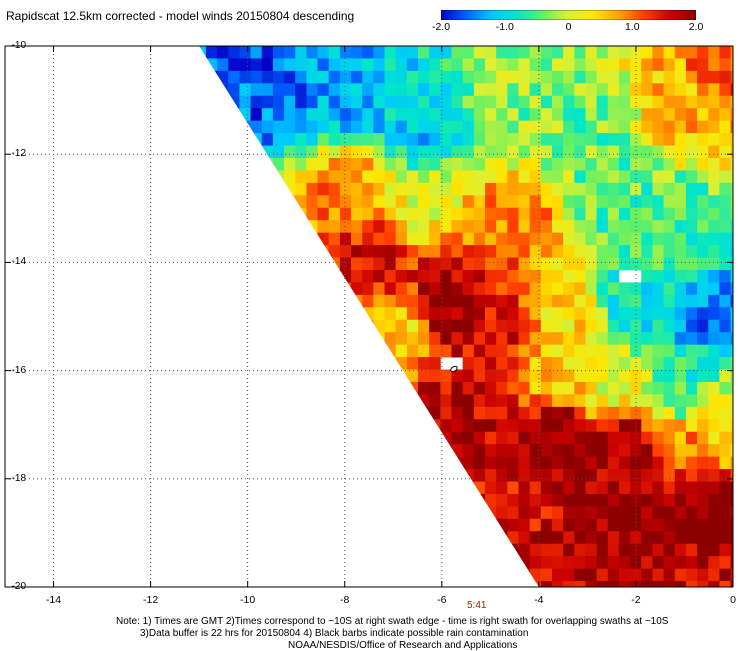  Describe the element at coordinates (248, 600) in the screenshot. I see `x-tick-label: -10` at that location.